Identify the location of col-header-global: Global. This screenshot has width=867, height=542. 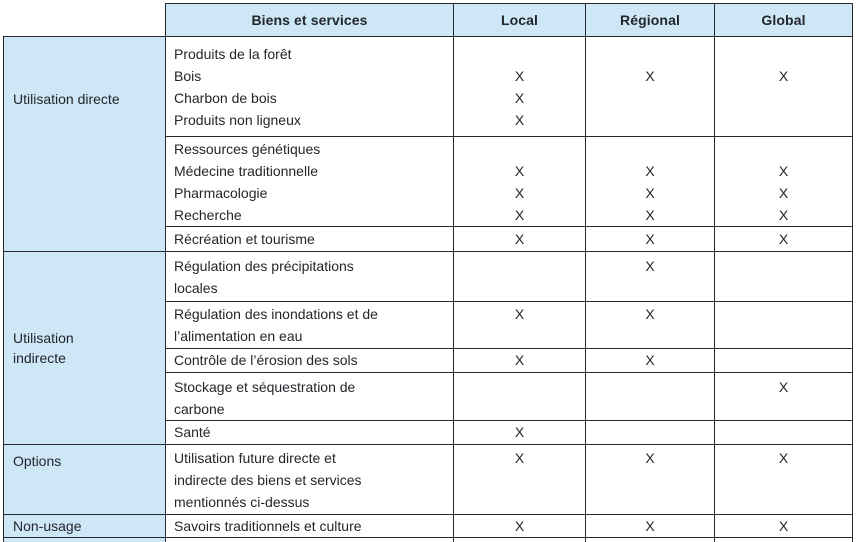
(783, 20).